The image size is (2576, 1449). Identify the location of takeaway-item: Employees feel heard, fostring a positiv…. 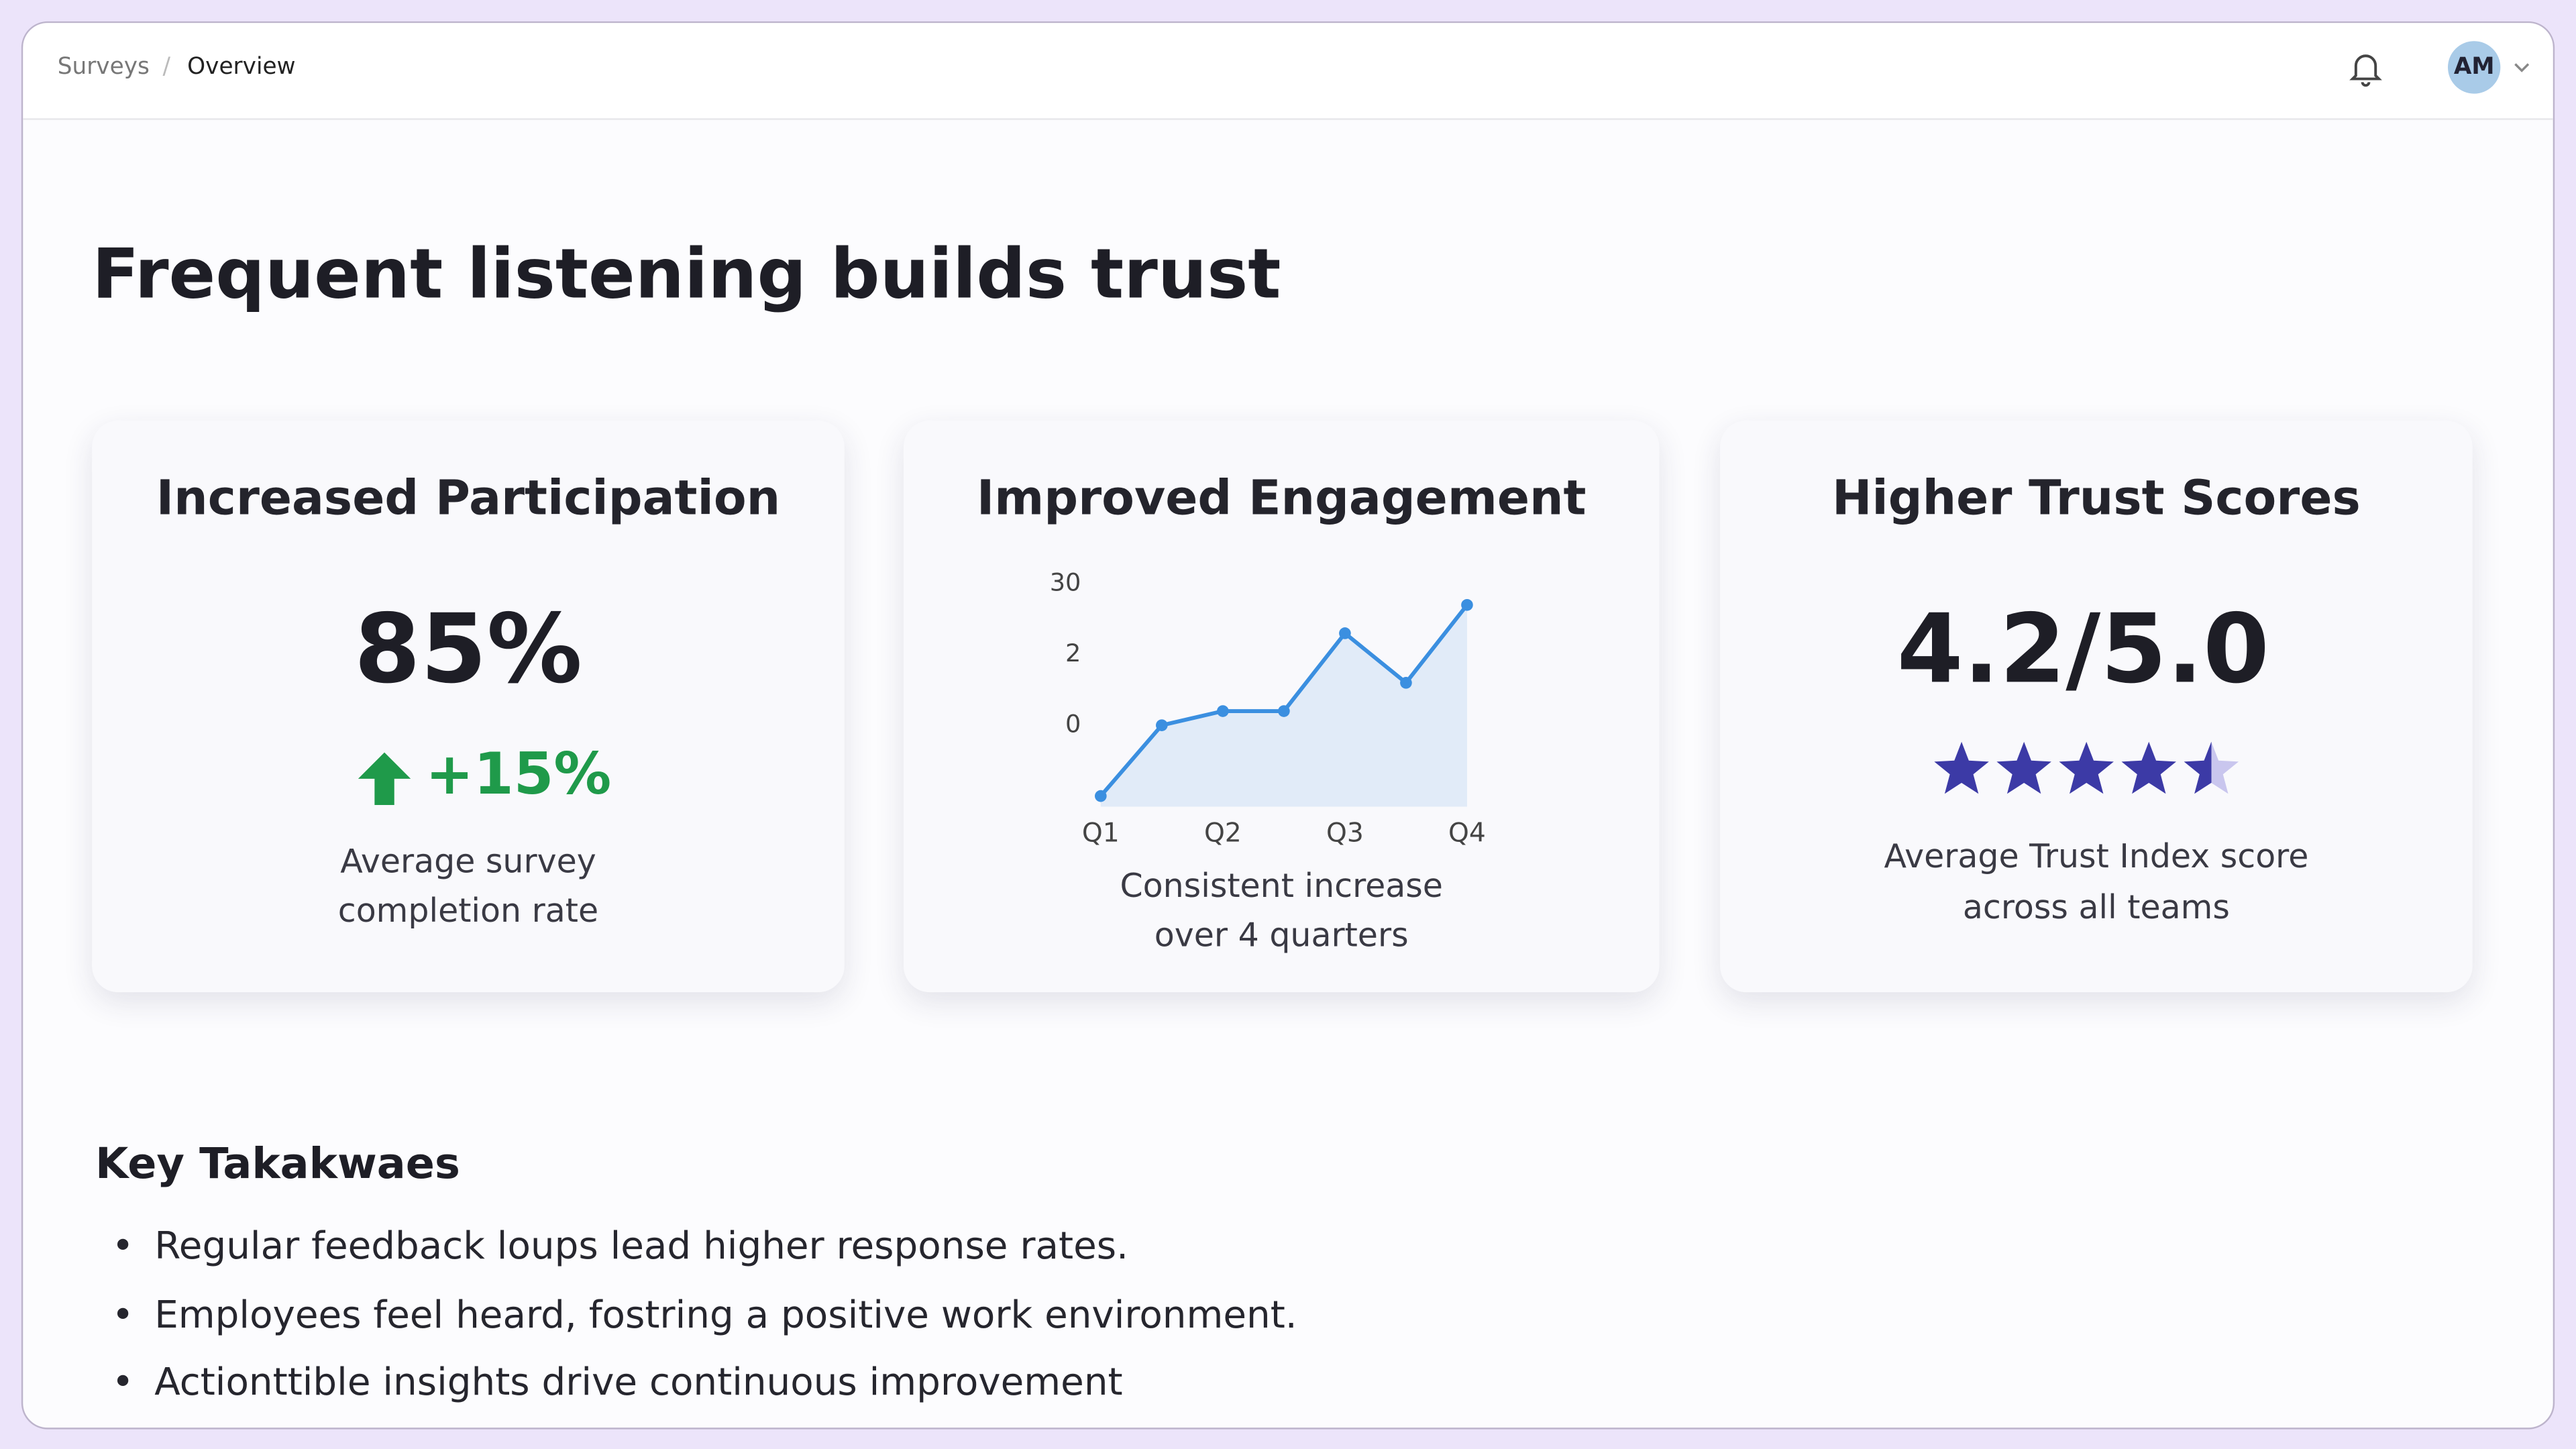
(725, 1316).